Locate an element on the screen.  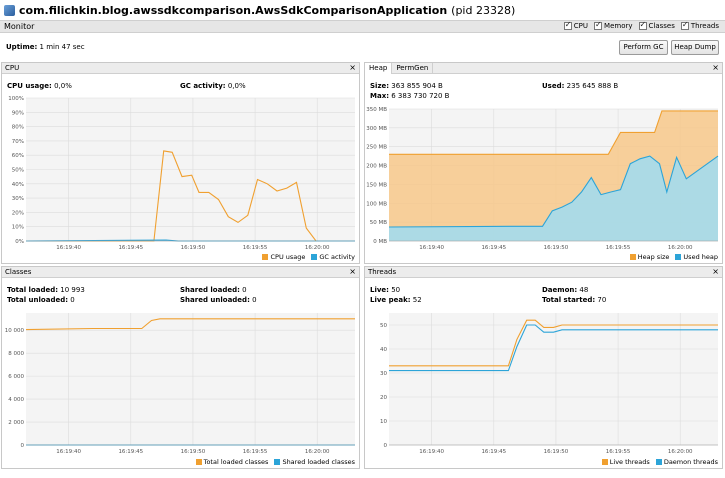
y-tick-label: 100 MB is located at coordinates (376, 204).